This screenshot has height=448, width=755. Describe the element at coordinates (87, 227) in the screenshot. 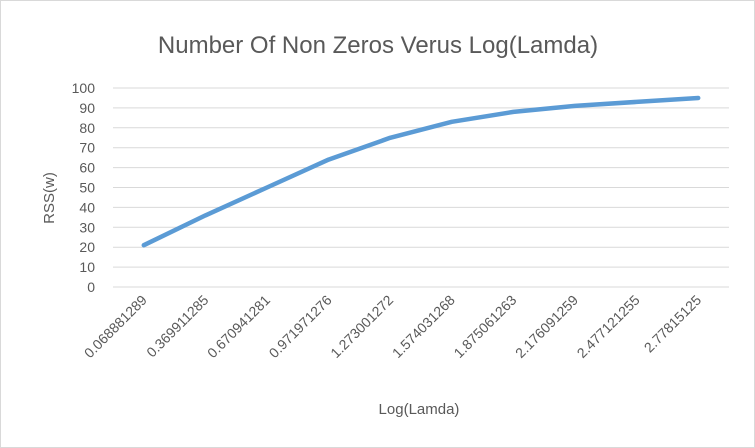

I see `y-tick-label: 30` at that location.